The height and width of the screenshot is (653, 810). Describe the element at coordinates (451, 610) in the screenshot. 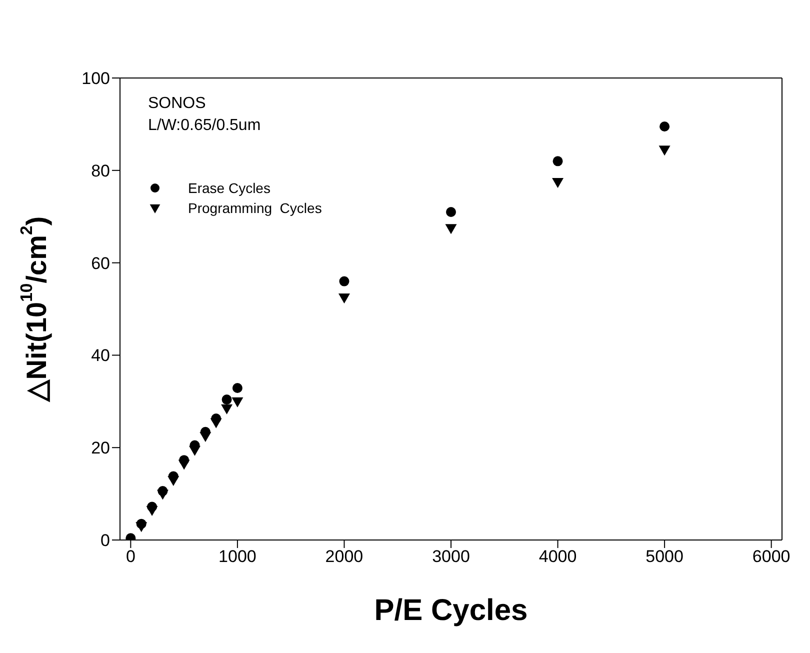

I see `x-axis-title: P/E Cycles` at that location.